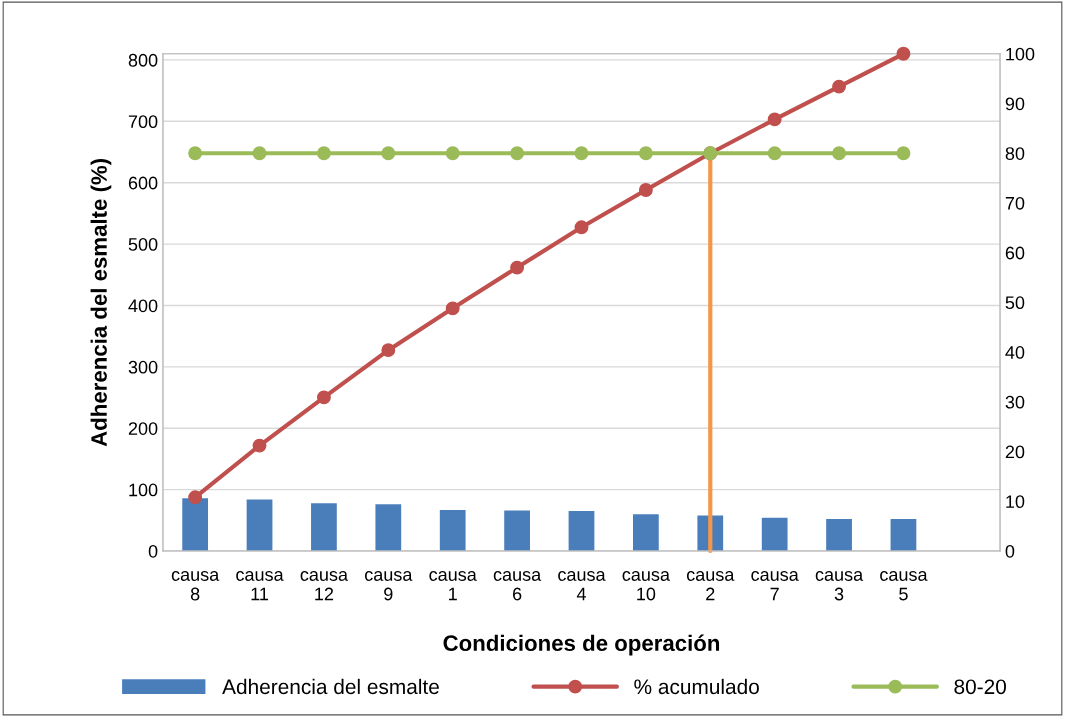 This screenshot has height=717, width=1065. I want to click on y-tick-label: 600, so click(143, 183).